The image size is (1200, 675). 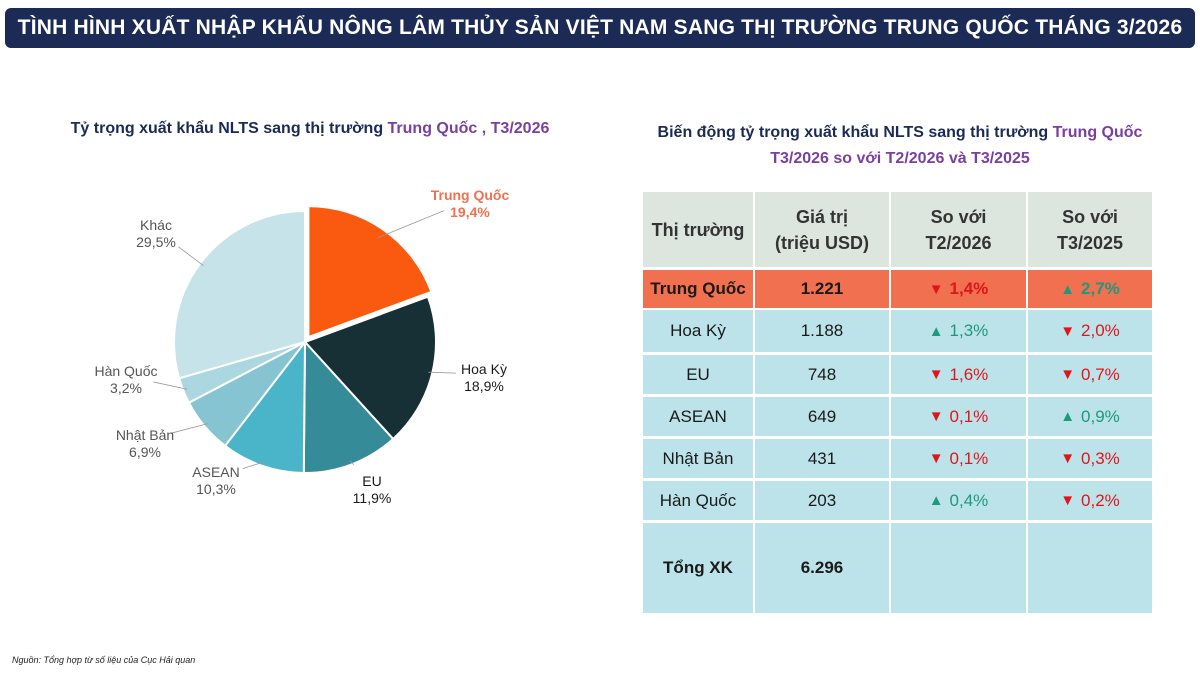 I want to click on change-vs-t3: ▼ 0,2%, so click(x=1090, y=500).